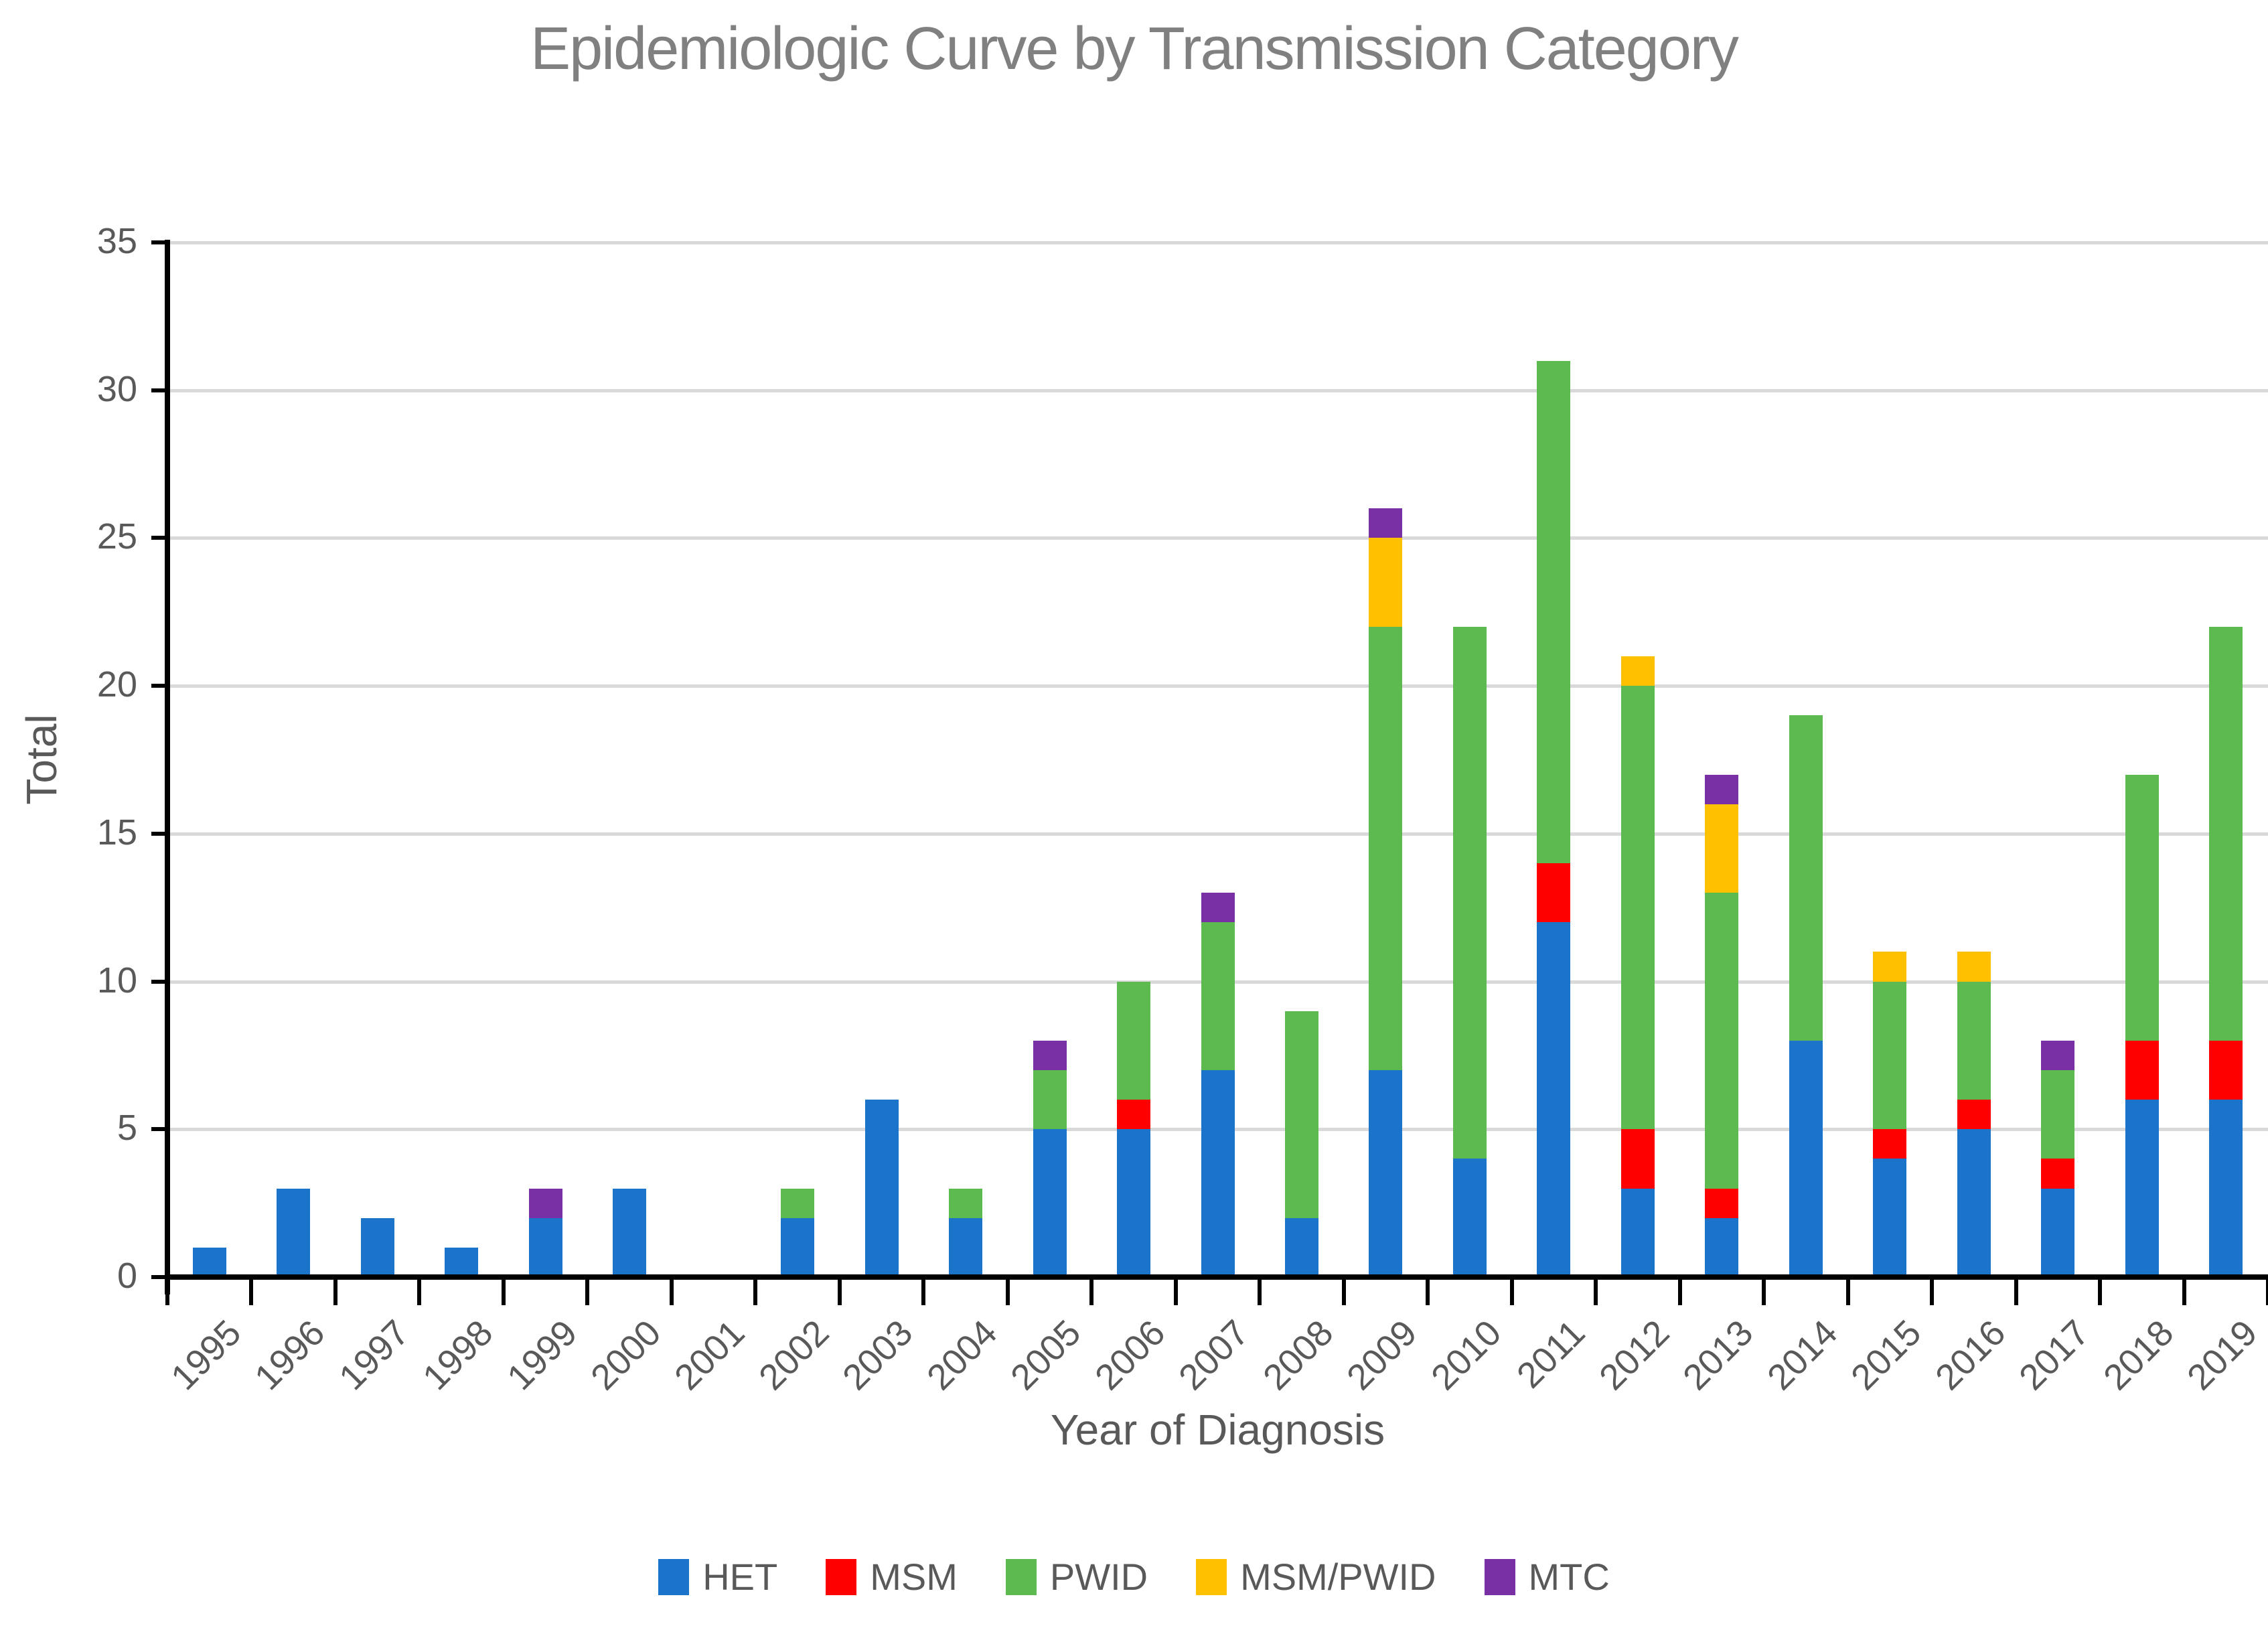  What do you see at coordinates (674, 1576) in the screenshot?
I see `legend-swatch-HET` at bounding box center [674, 1576].